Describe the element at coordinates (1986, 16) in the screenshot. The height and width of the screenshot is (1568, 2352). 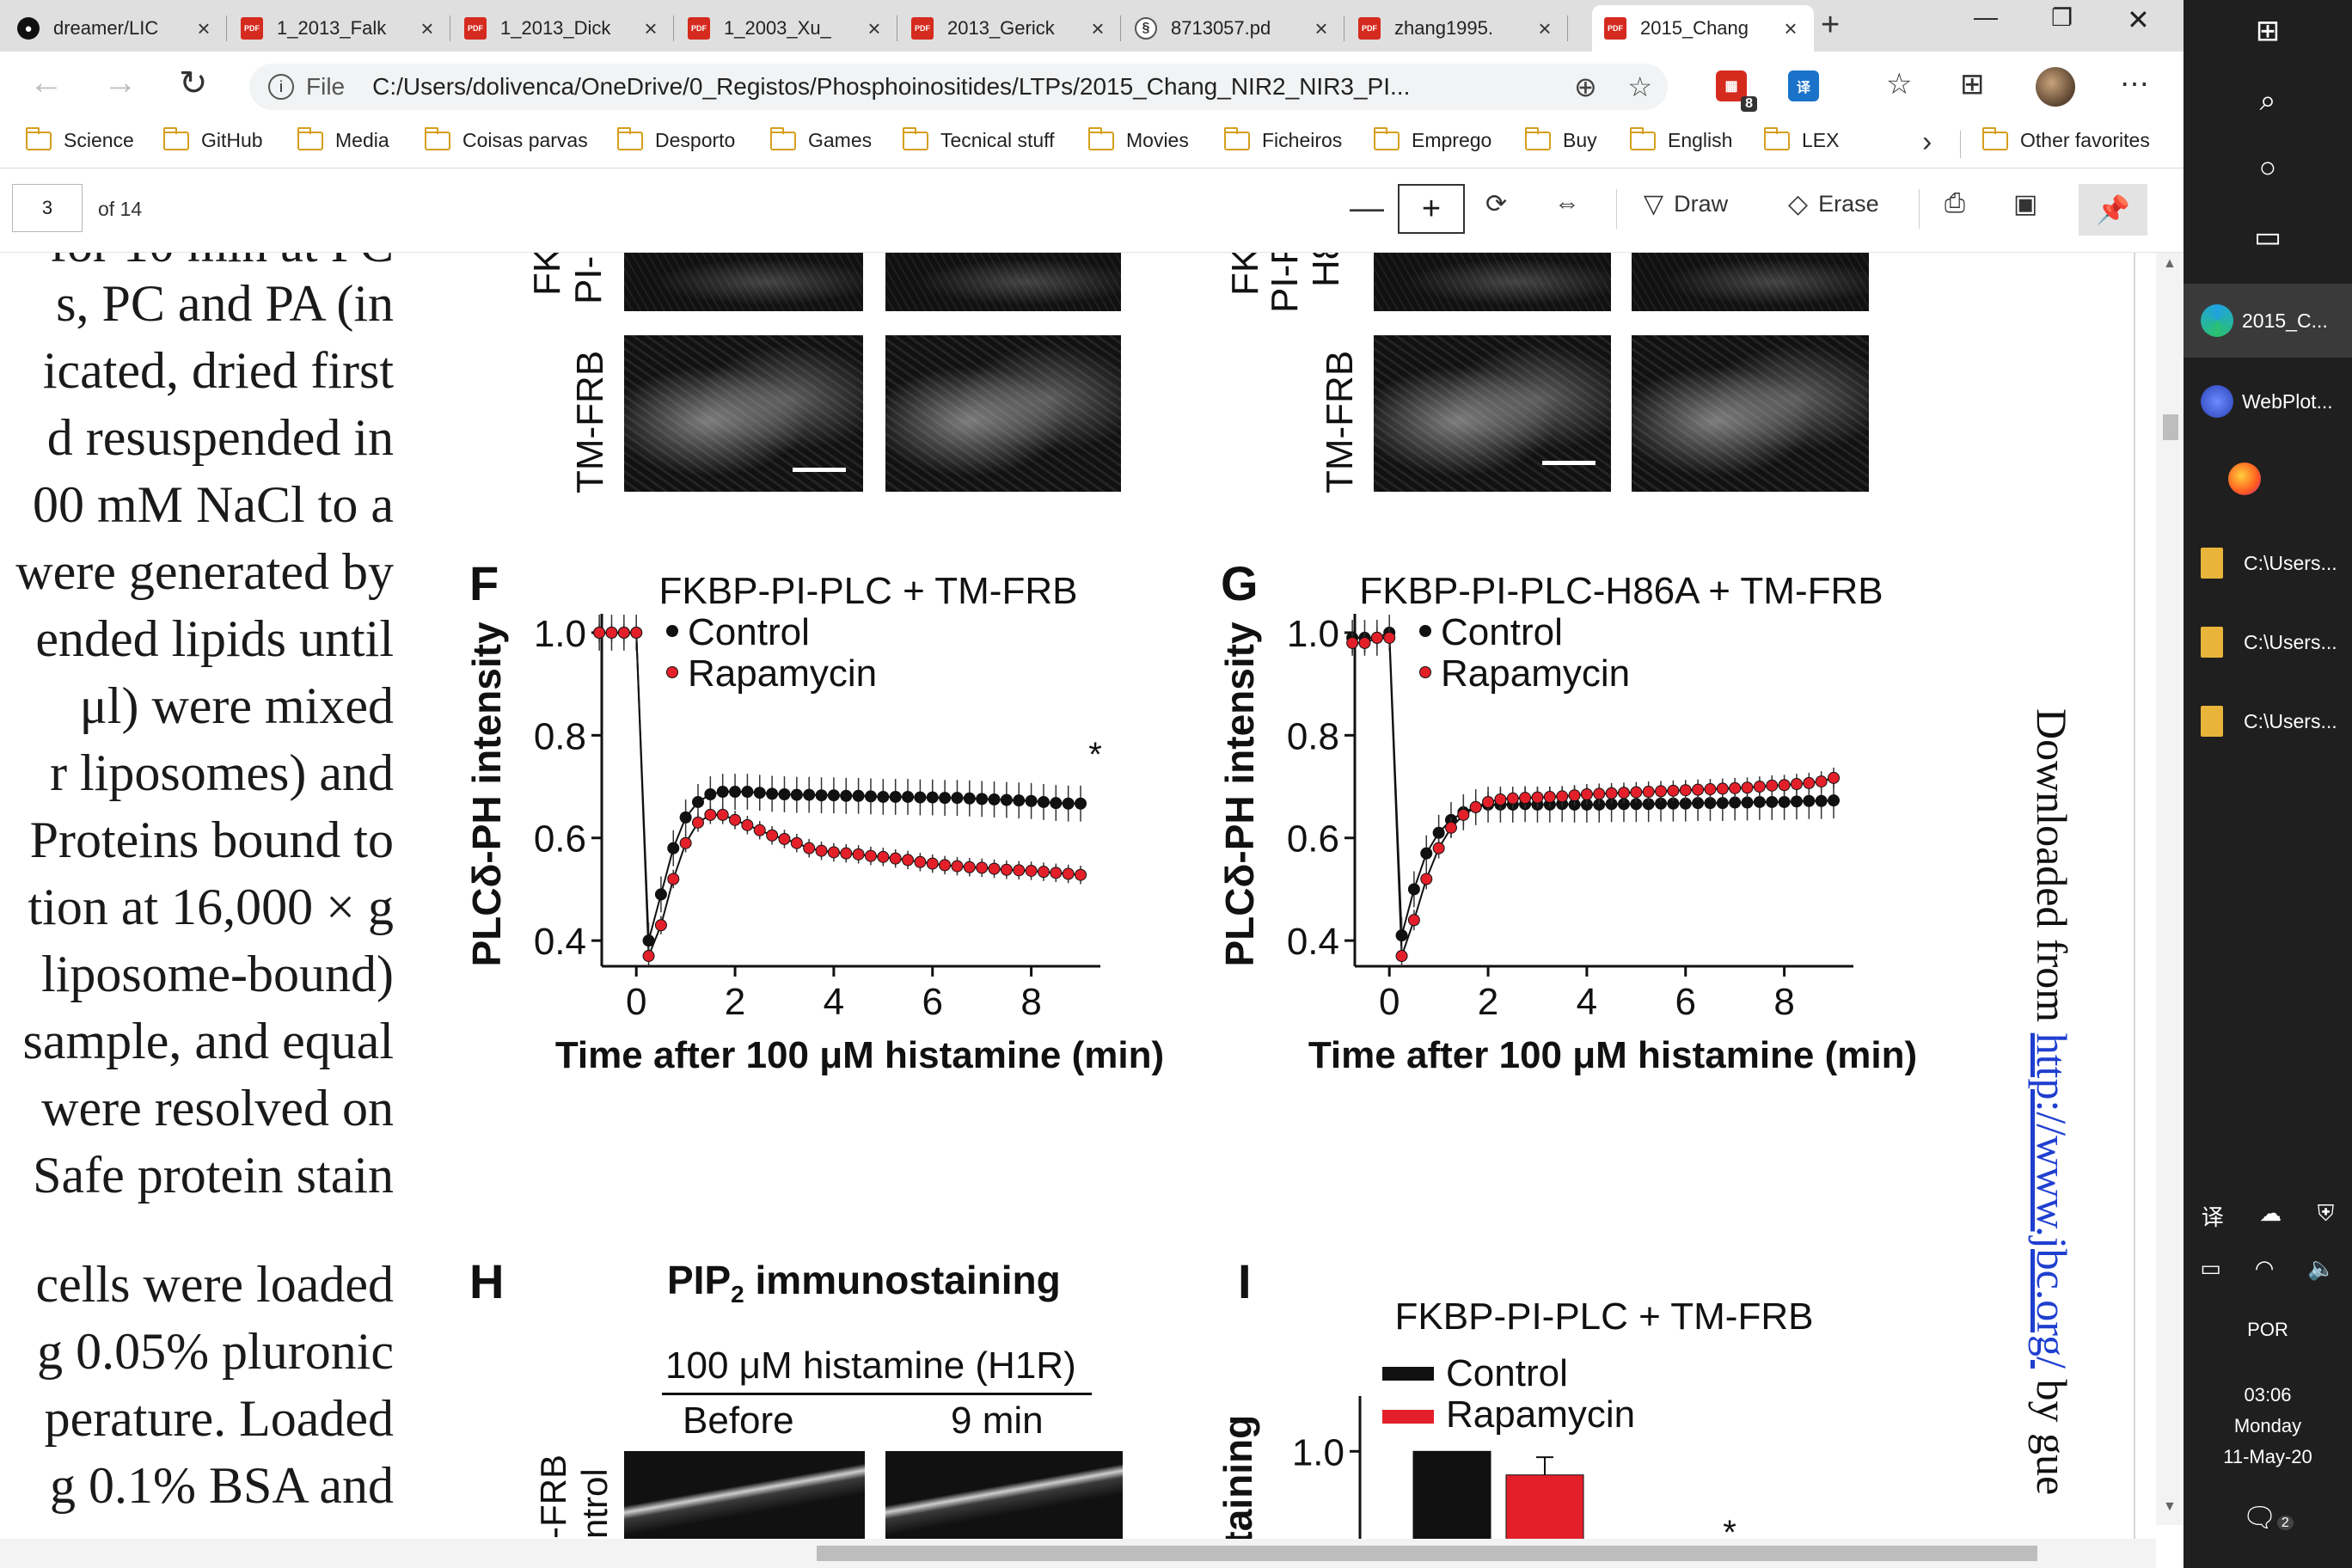
I see `minimize-button: —` at that location.